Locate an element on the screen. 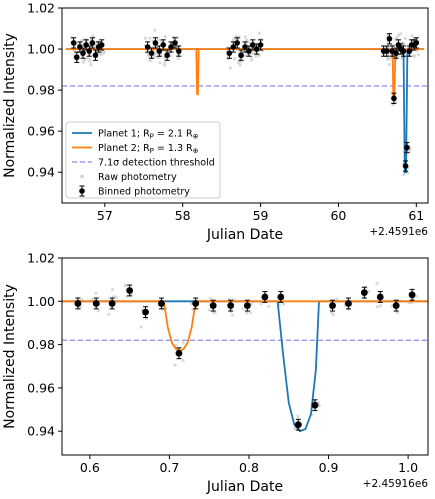  legend-raw-label: Raw photometry is located at coordinates (137, 177).